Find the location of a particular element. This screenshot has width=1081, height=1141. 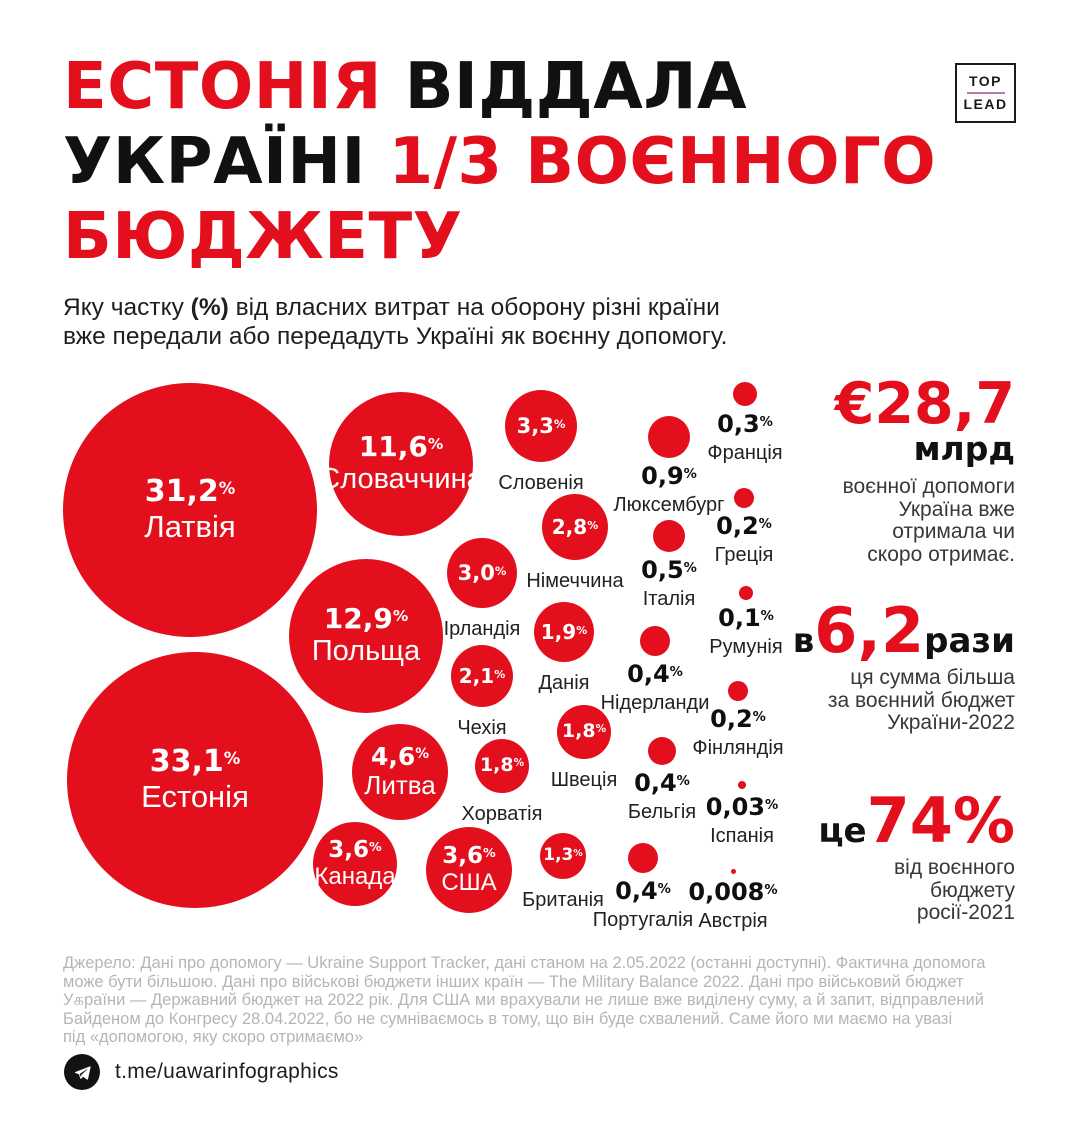

title-word-black: ВІДДАЛА is located at coordinates (564, 87).